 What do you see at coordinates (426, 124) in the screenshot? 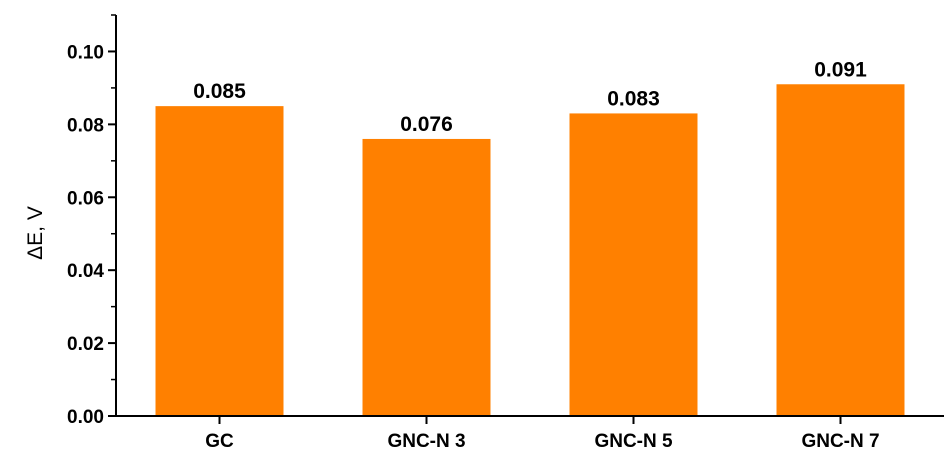
I see `data-label-1: 0.076` at bounding box center [426, 124].